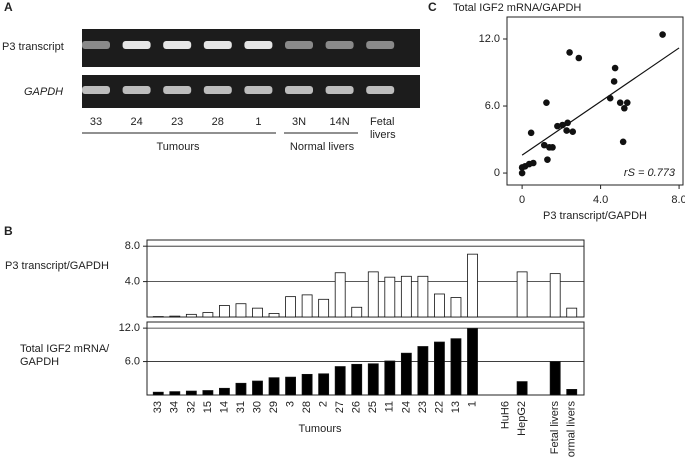  I want to click on x-tick-label: HuH6, so click(505, 415).